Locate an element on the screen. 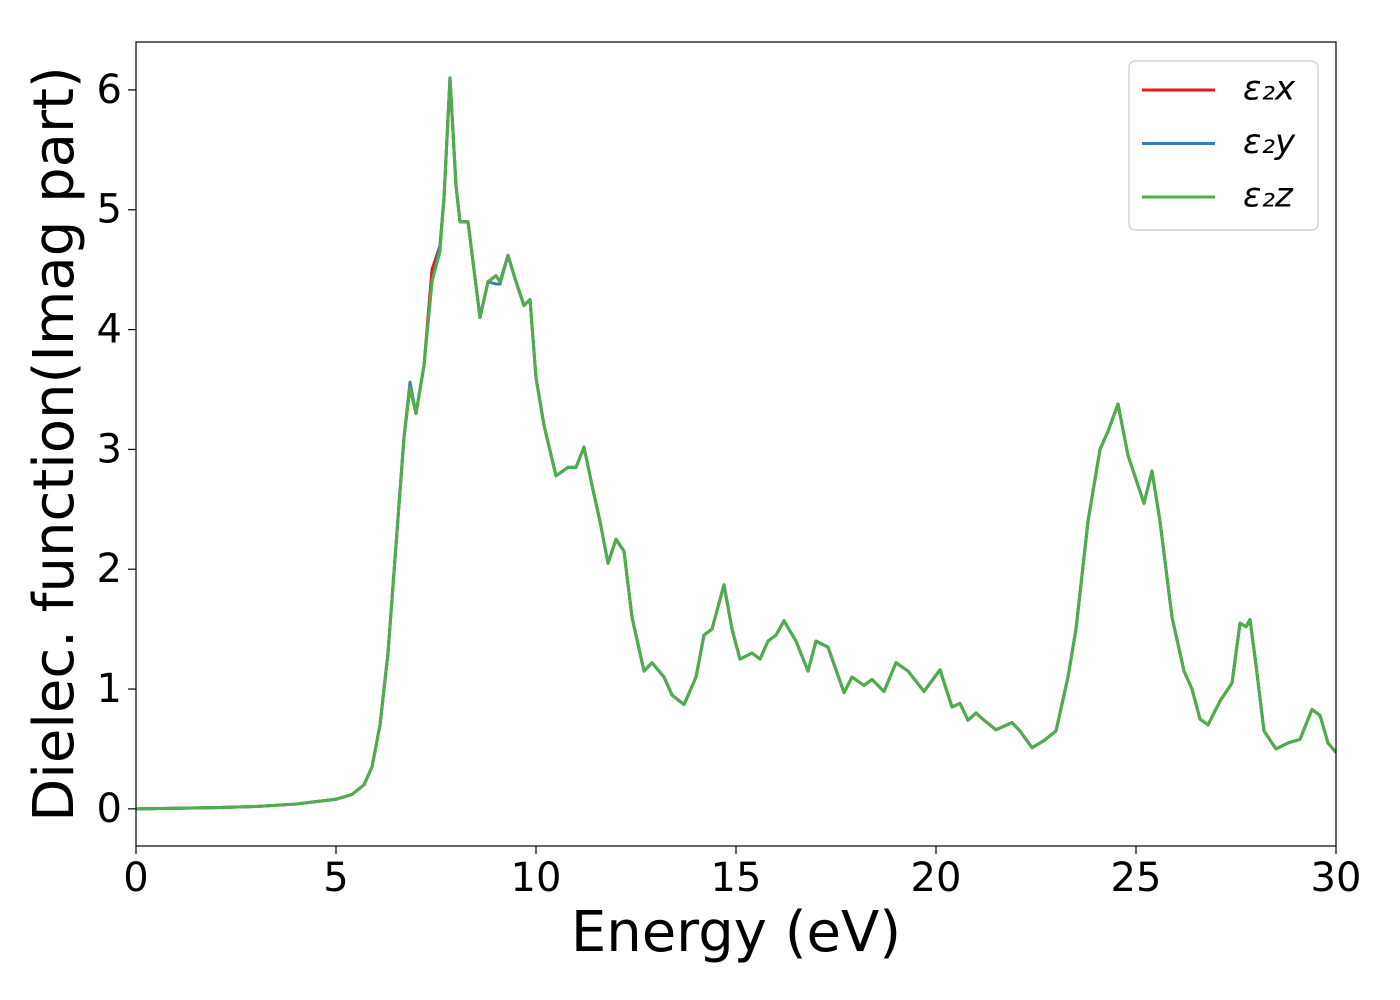 Image resolution: width=1400 pixels, height=1000 pixels. x-tick-label: 20 is located at coordinates (936, 878).